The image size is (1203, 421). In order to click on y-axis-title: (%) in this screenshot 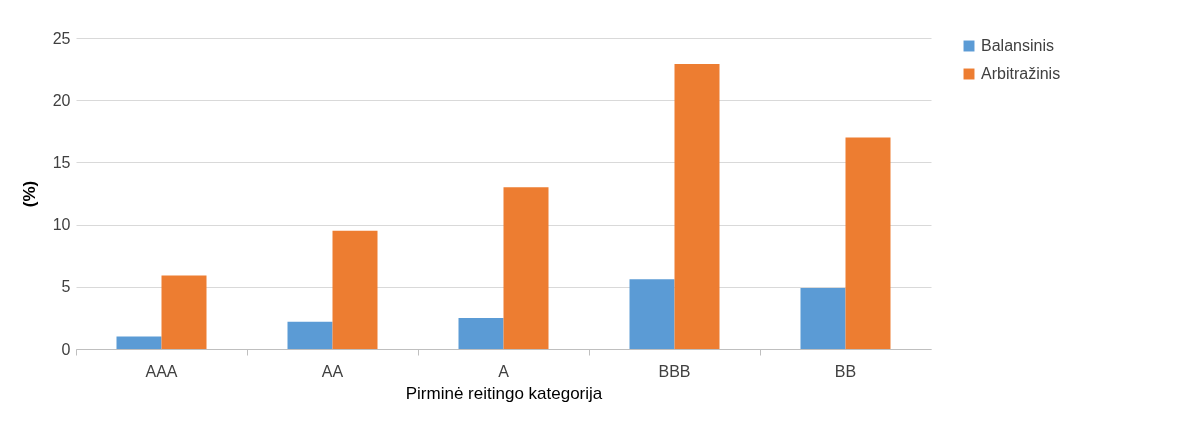, I will do `click(29, 194)`.